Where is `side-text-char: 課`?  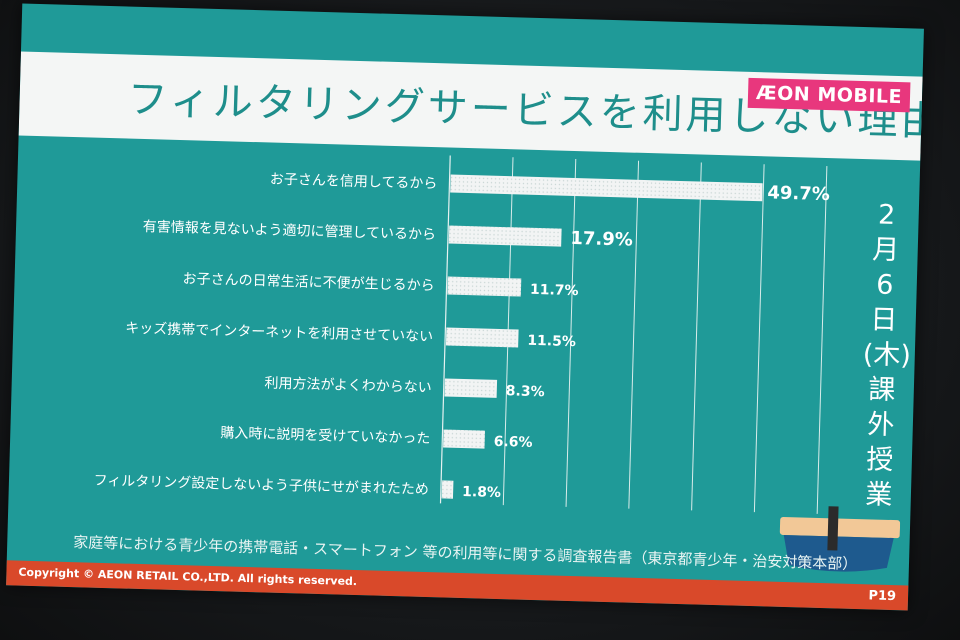
side-text-char: 課 is located at coordinates (881, 390).